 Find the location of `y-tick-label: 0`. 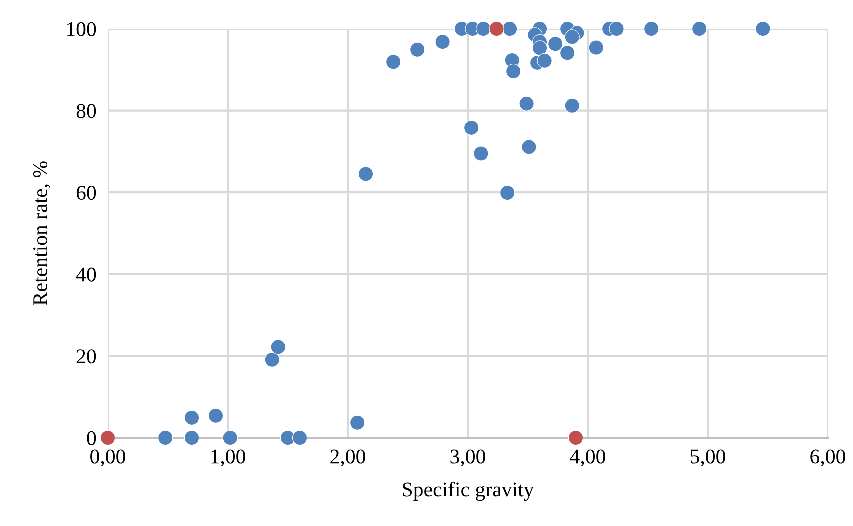

y-tick-label: 0 is located at coordinates (91, 438).